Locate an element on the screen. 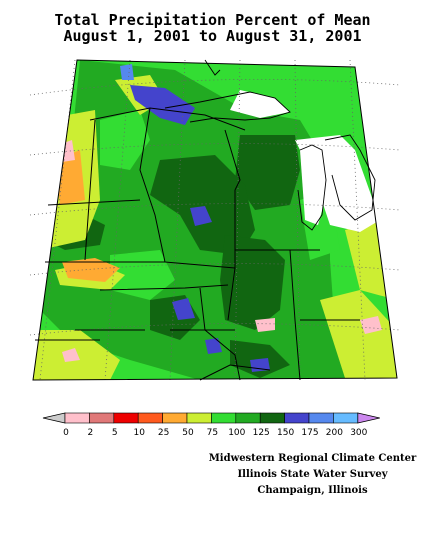 This screenshot has width=425, height=550. patch-75-100-nw is located at coordinates (125, 140).